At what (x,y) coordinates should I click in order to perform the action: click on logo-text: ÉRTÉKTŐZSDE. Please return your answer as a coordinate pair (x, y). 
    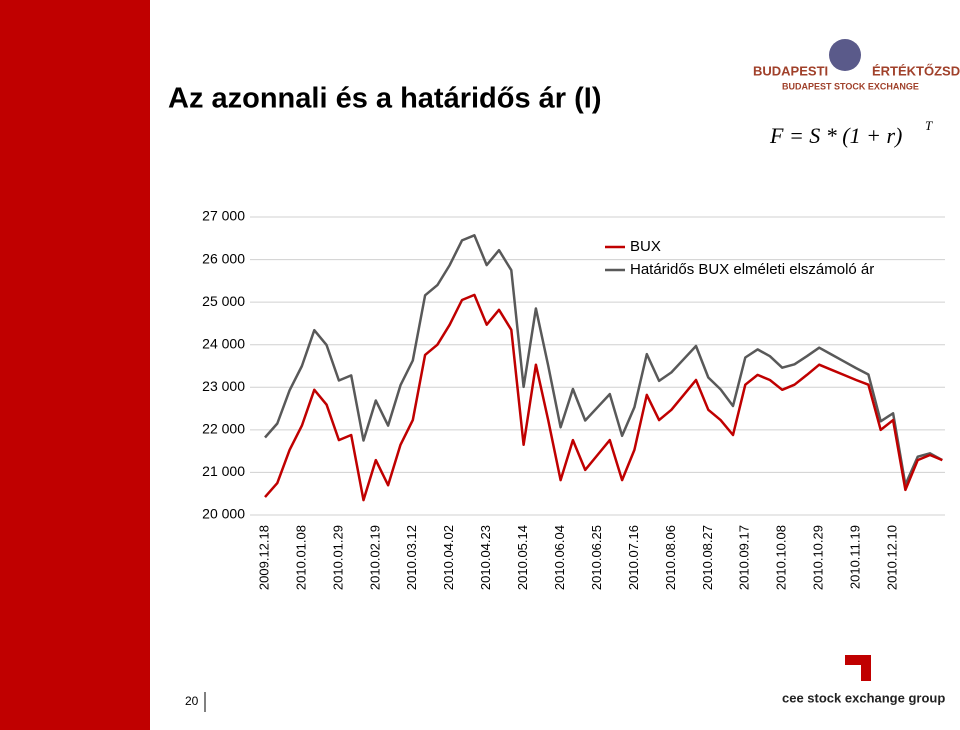
    Looking at the image, I should click on (916, 70).